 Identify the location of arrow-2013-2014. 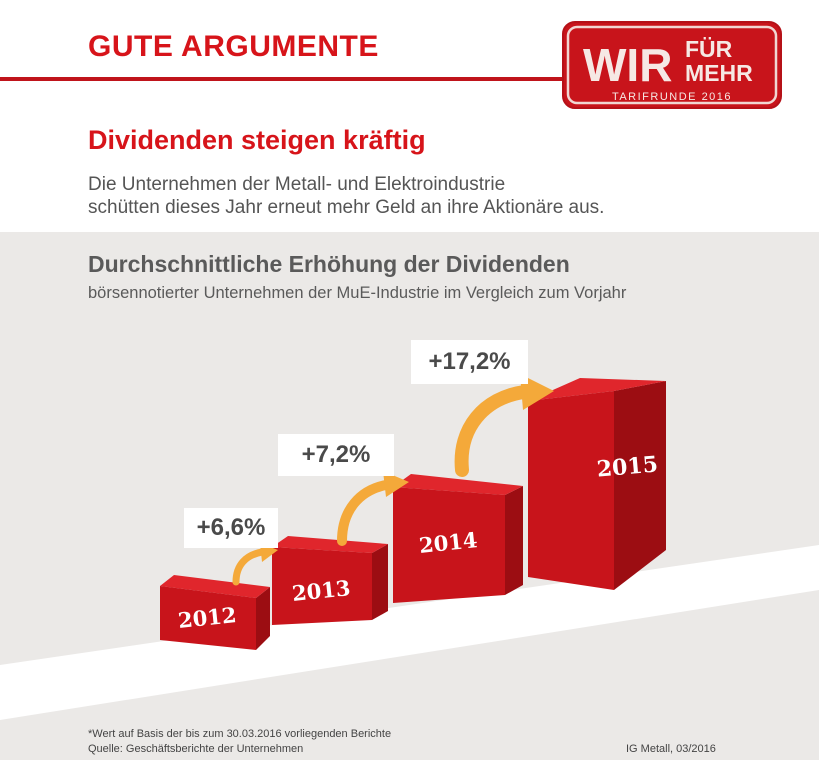
(373, 508).